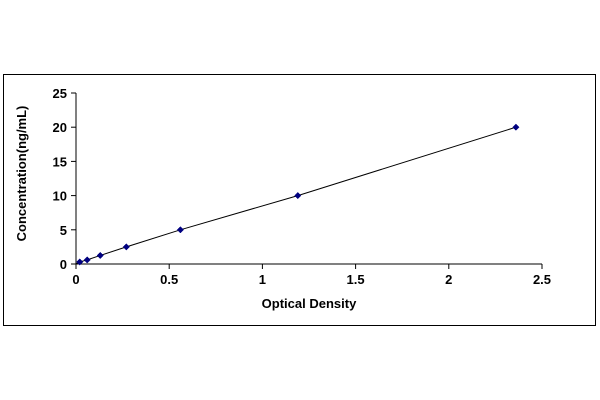 Image resolution: width=600 pixels, height=400 pixels. Describe the element at coordinates (60, 93) in the screenshot. I see `y-tick-label: 25` at that location.